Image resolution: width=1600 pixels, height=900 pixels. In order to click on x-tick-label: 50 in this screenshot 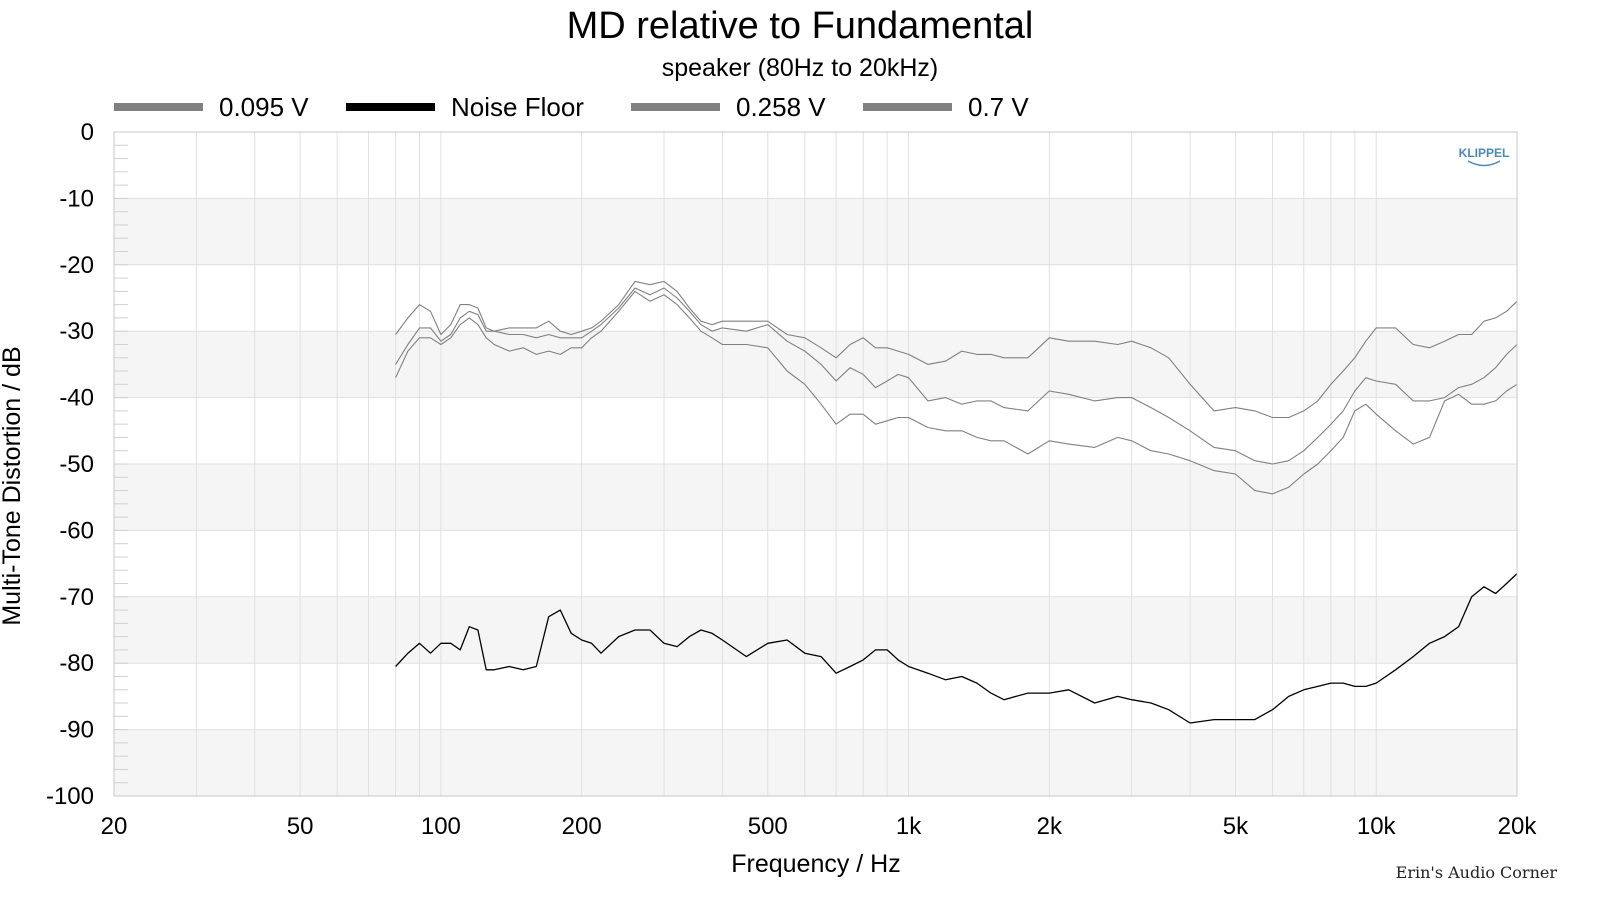, I will do `click(300, 826)`.